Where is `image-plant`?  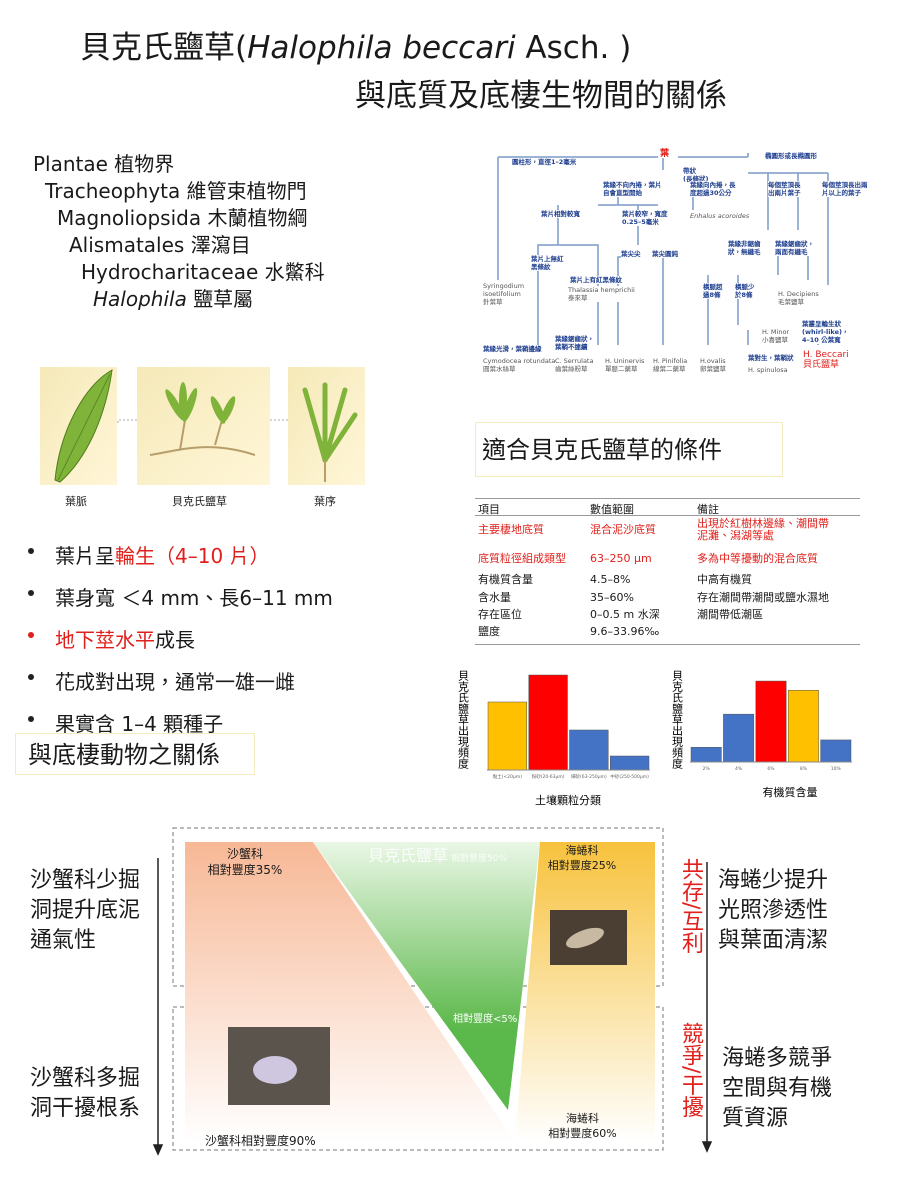 image-plant is located at coordinates (203, 426).